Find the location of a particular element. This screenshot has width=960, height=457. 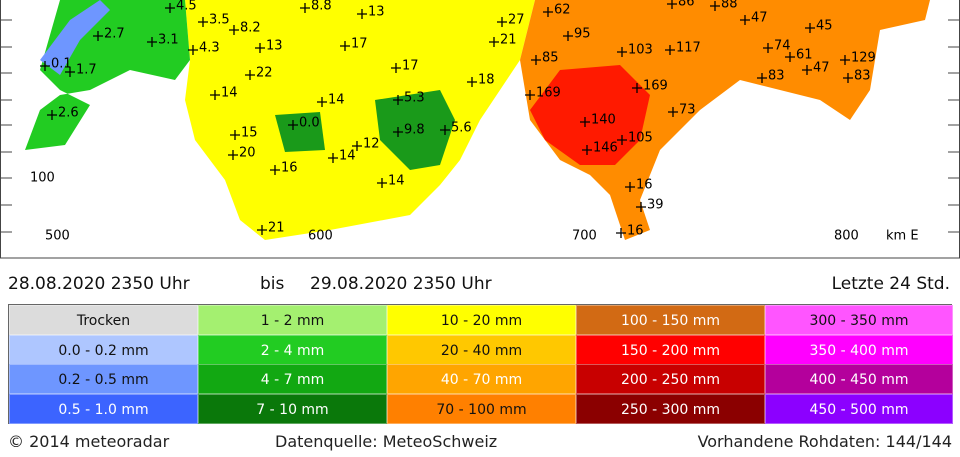

station-value: 103 is located at coordinates (640, 50).